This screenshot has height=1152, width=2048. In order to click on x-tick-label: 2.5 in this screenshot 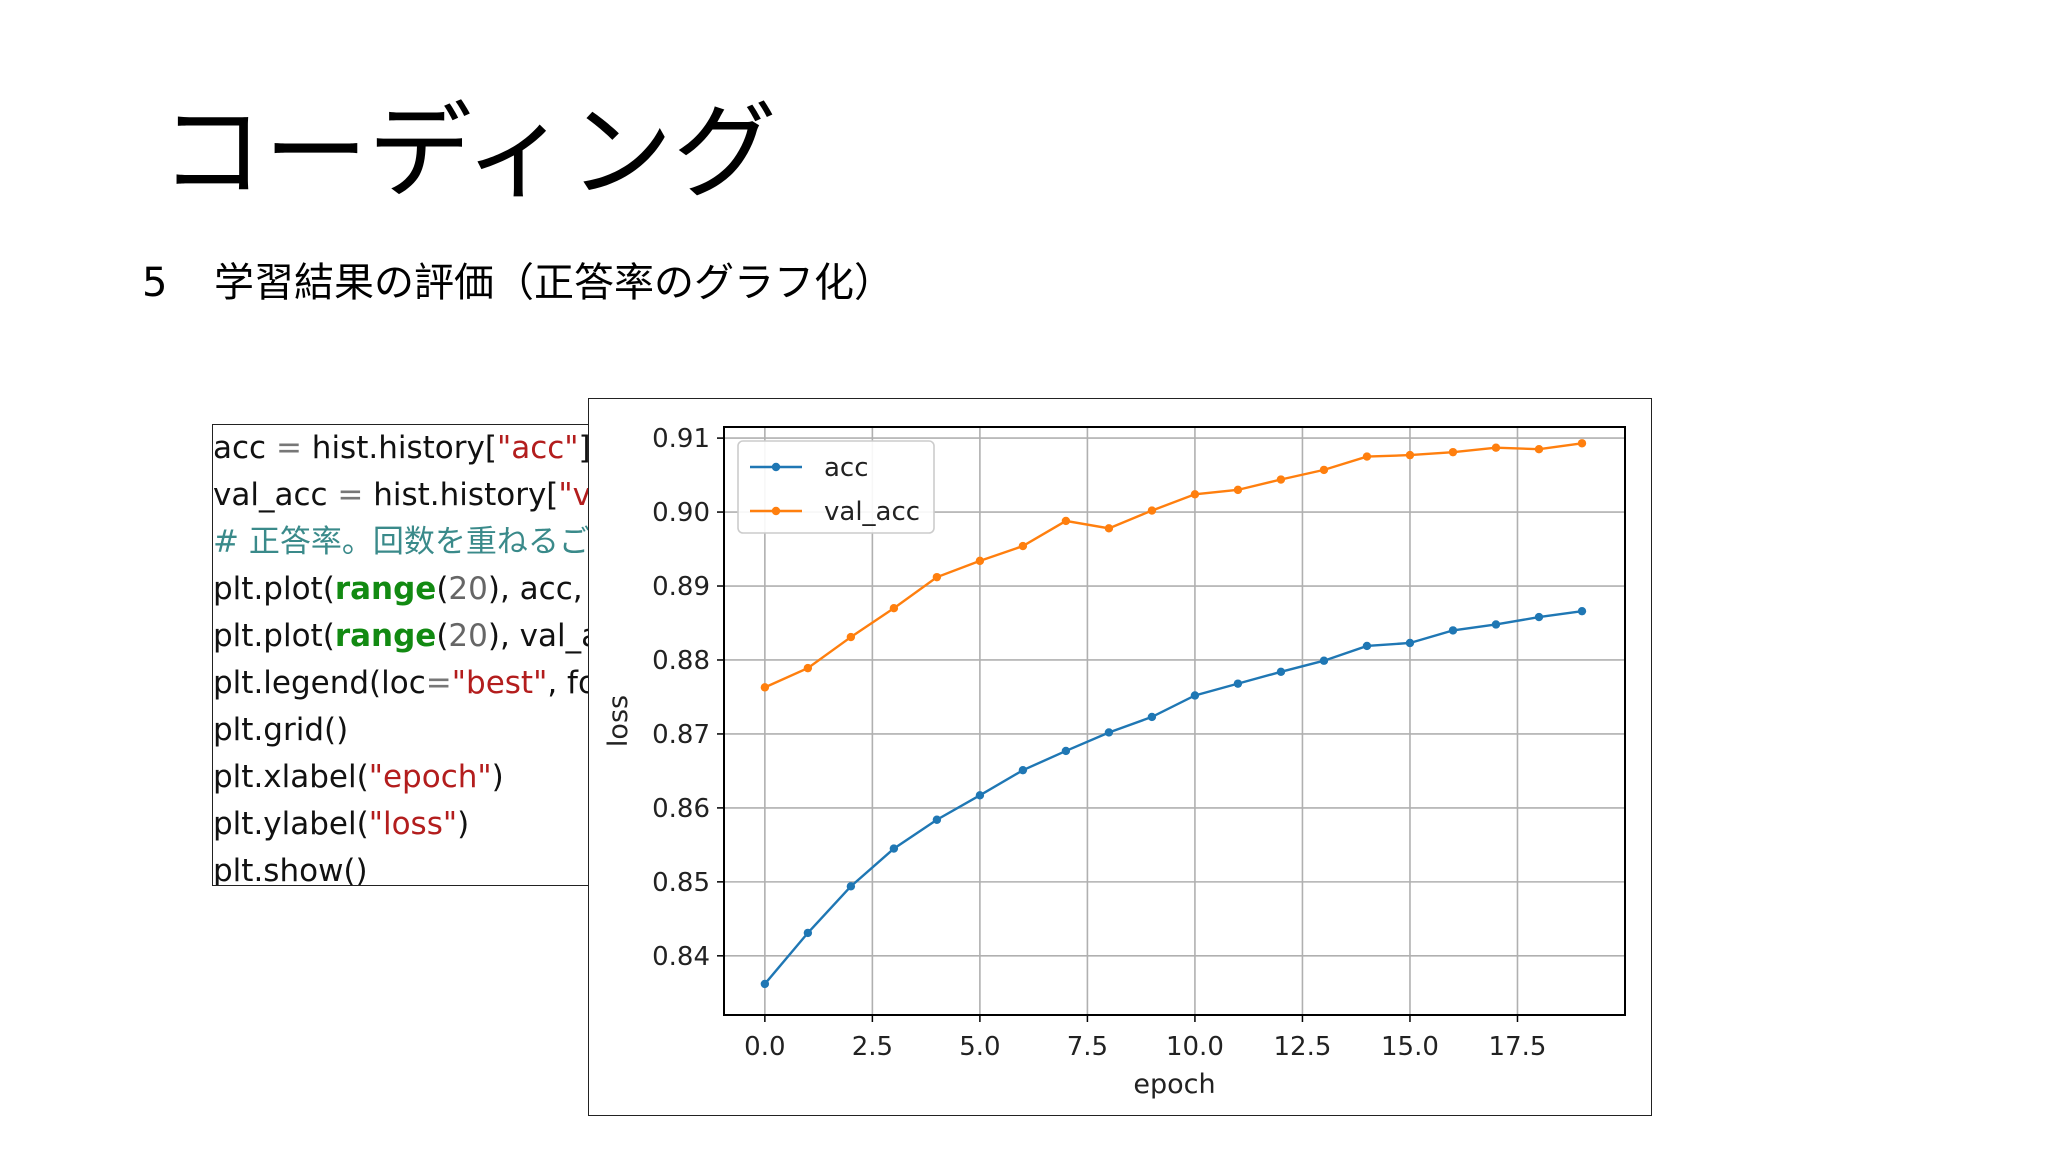, I will do `click(872, 1047)`.